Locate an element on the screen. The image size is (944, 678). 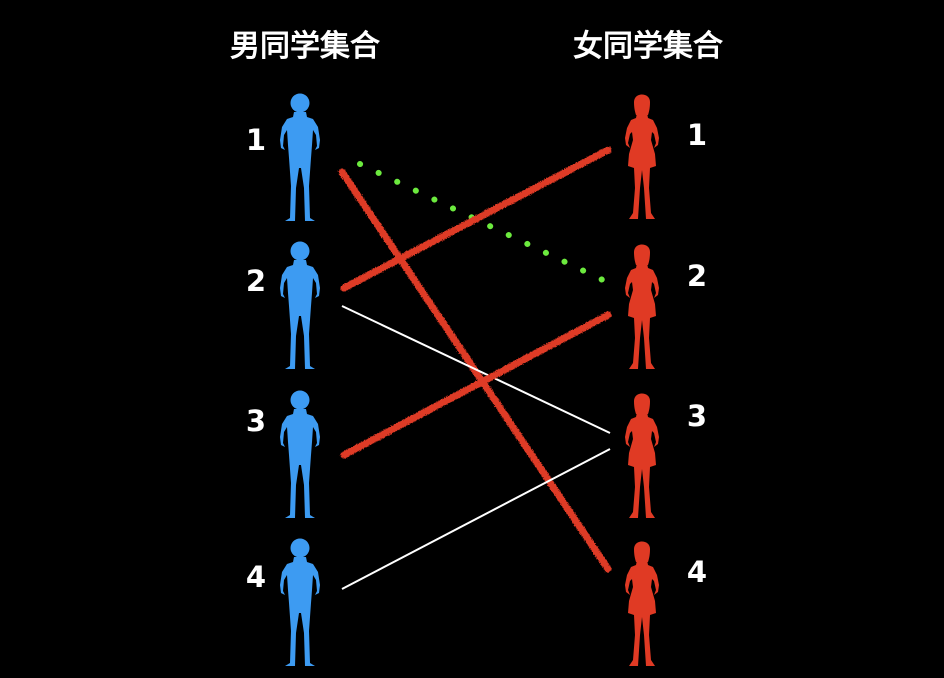
male-member-label: 4 is located at coordinates (256, 577).